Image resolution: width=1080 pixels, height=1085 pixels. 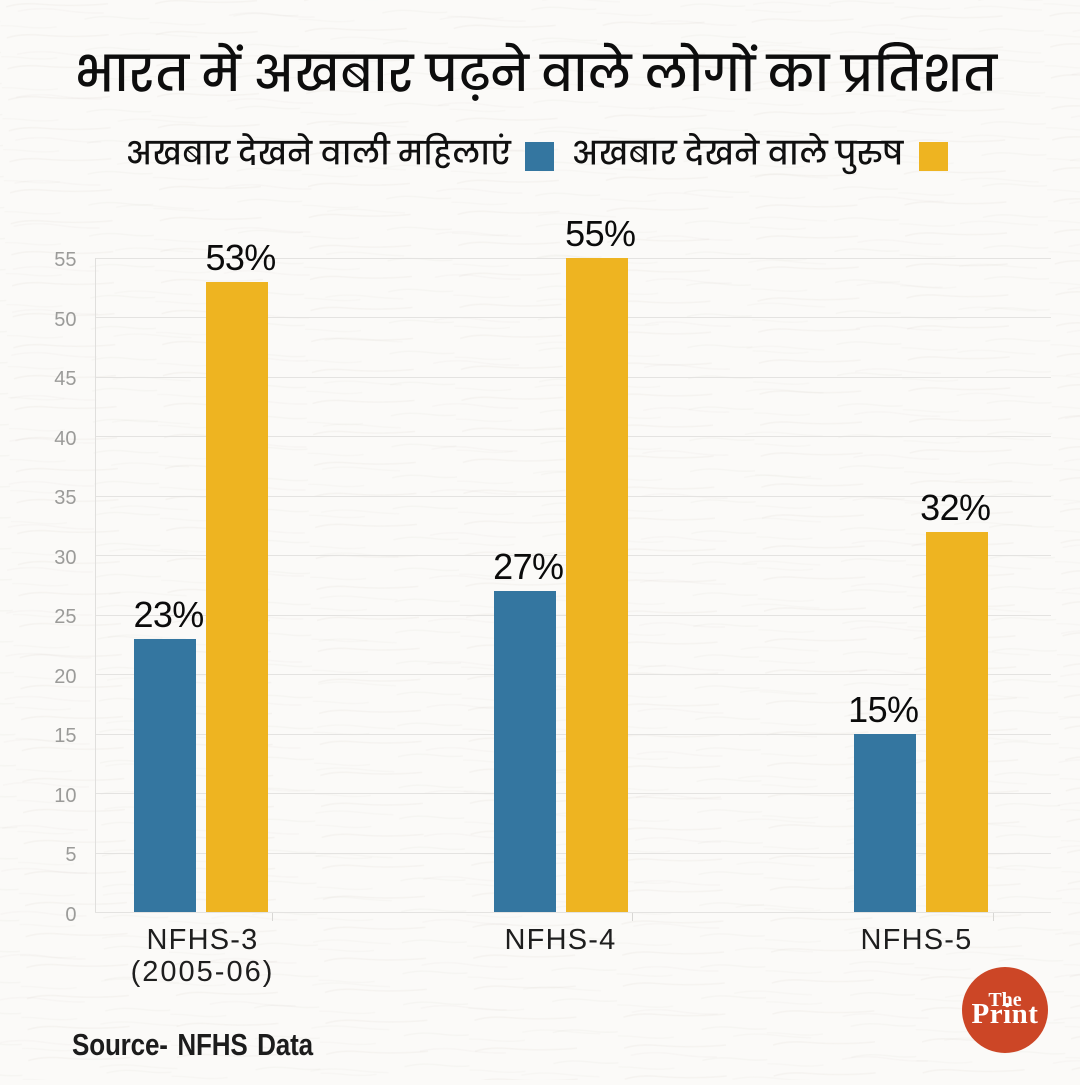 I want to click on y-tick-label-25: 25, so click(x=65, y=617).